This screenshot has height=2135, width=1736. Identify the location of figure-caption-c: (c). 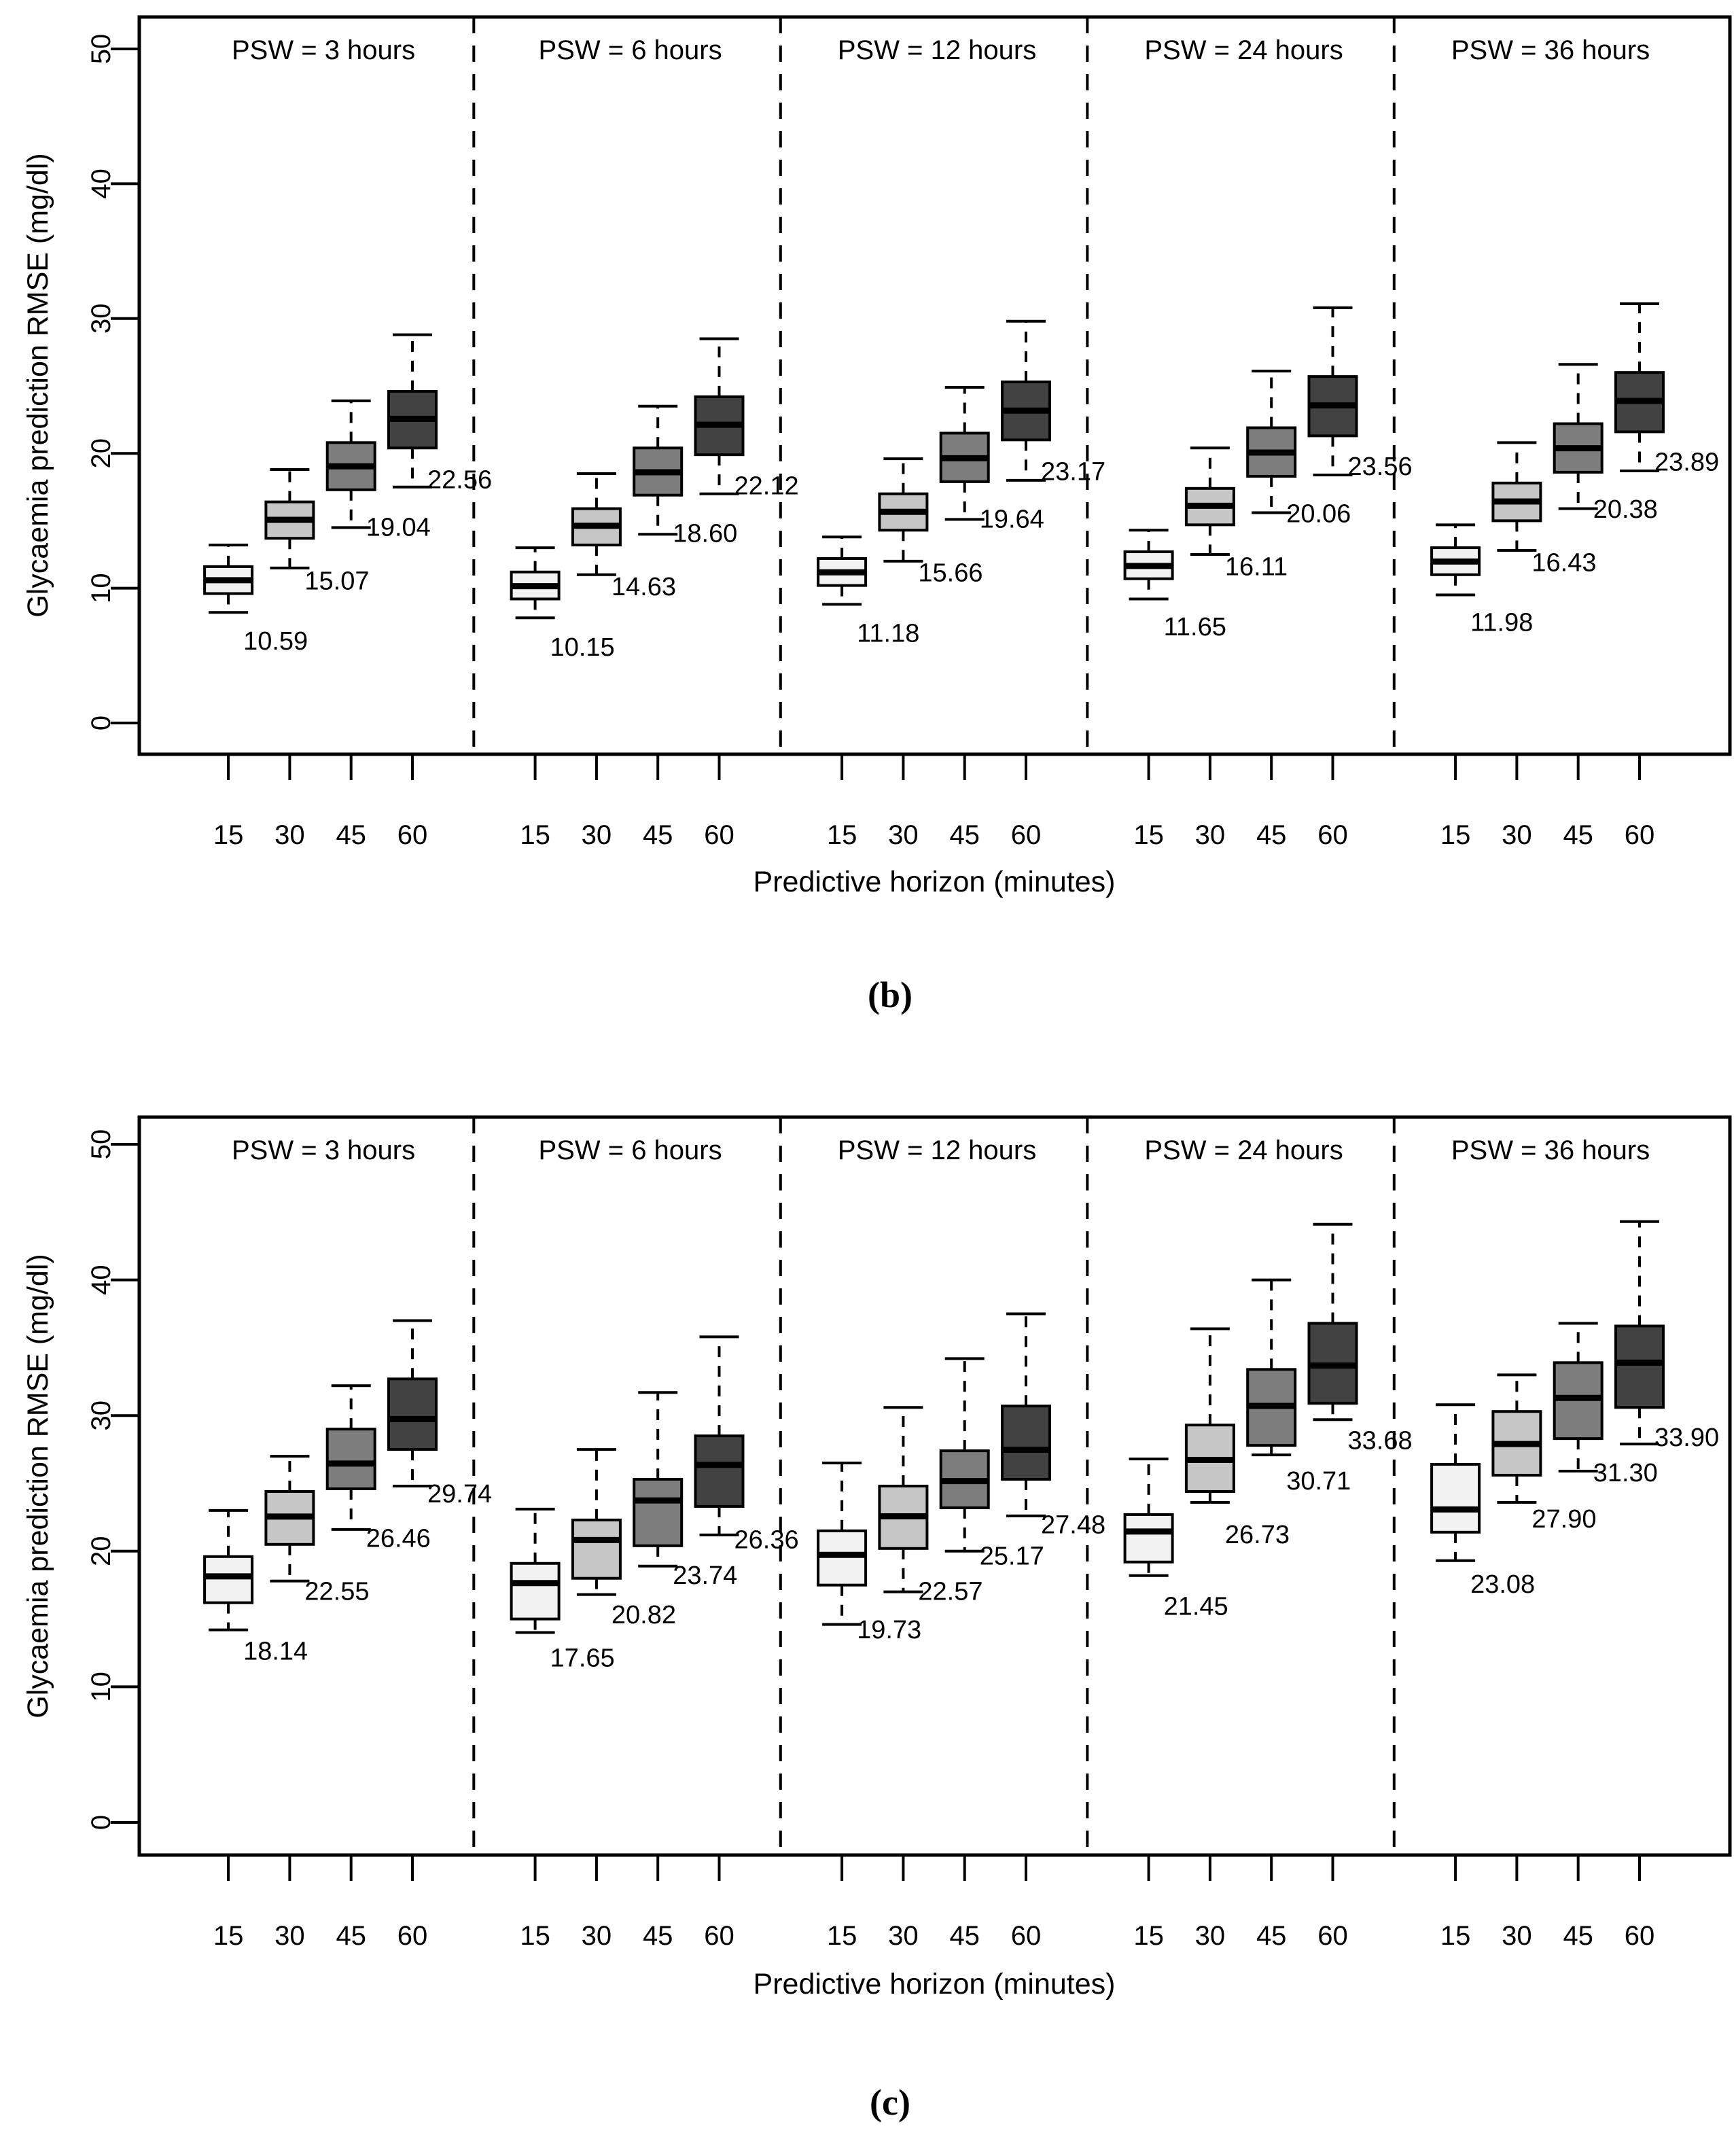
(890, 2102).